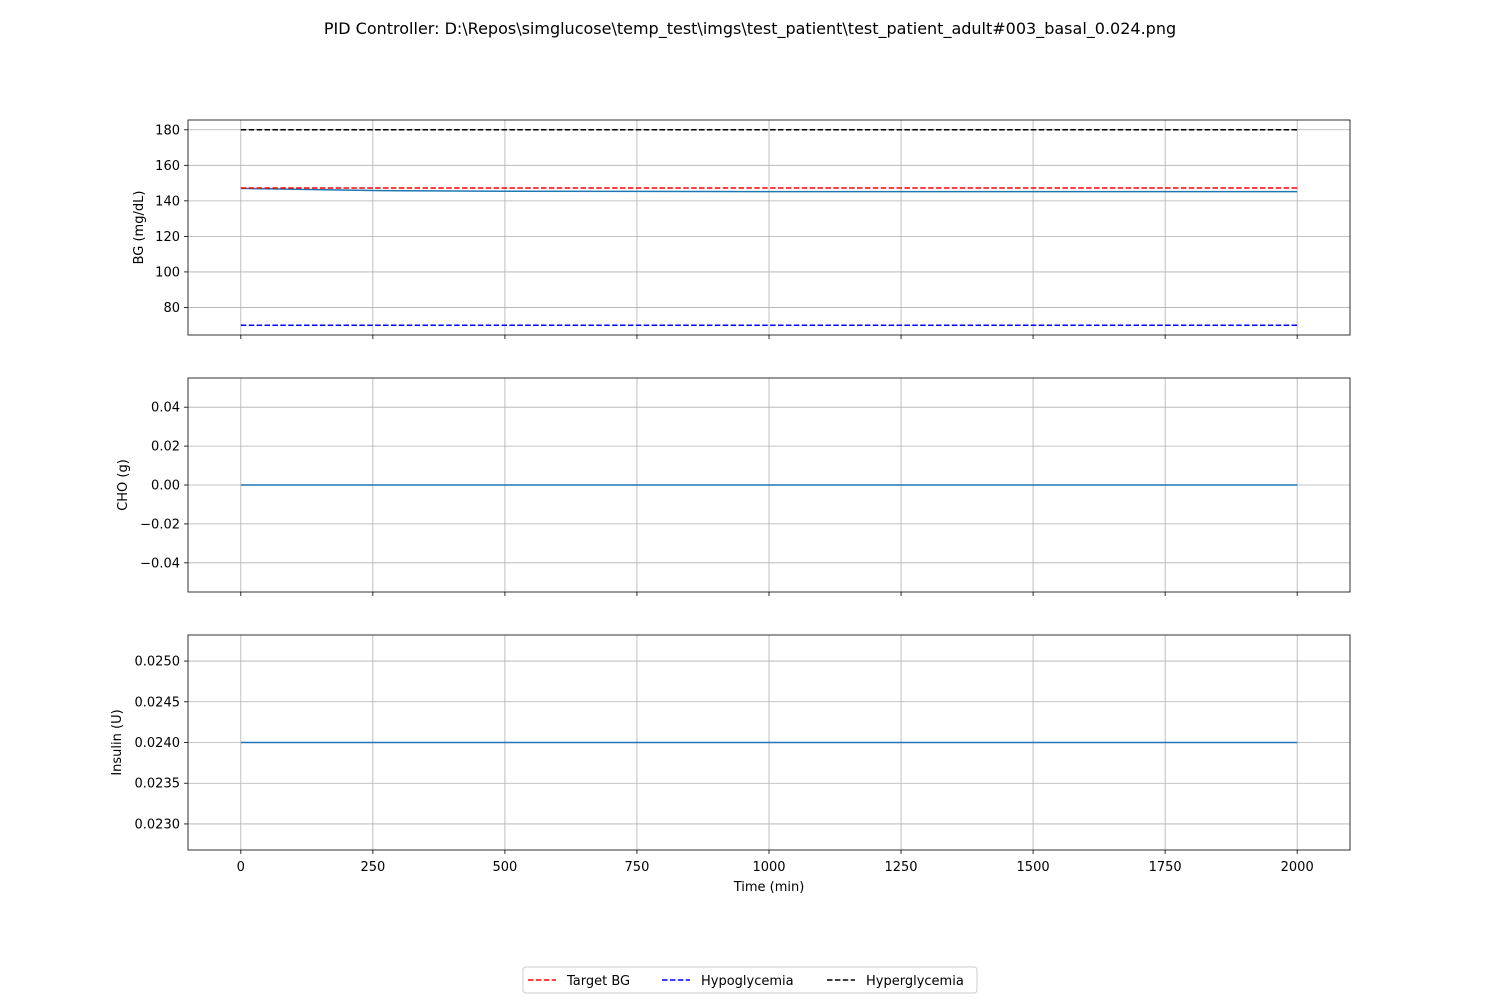 The width and height of the screenshot is (1500, 1000). What do you see at coordinates (167, 272) in the screenshot?
I see `y-tick-label: 100` at bounding box center [167, 272].